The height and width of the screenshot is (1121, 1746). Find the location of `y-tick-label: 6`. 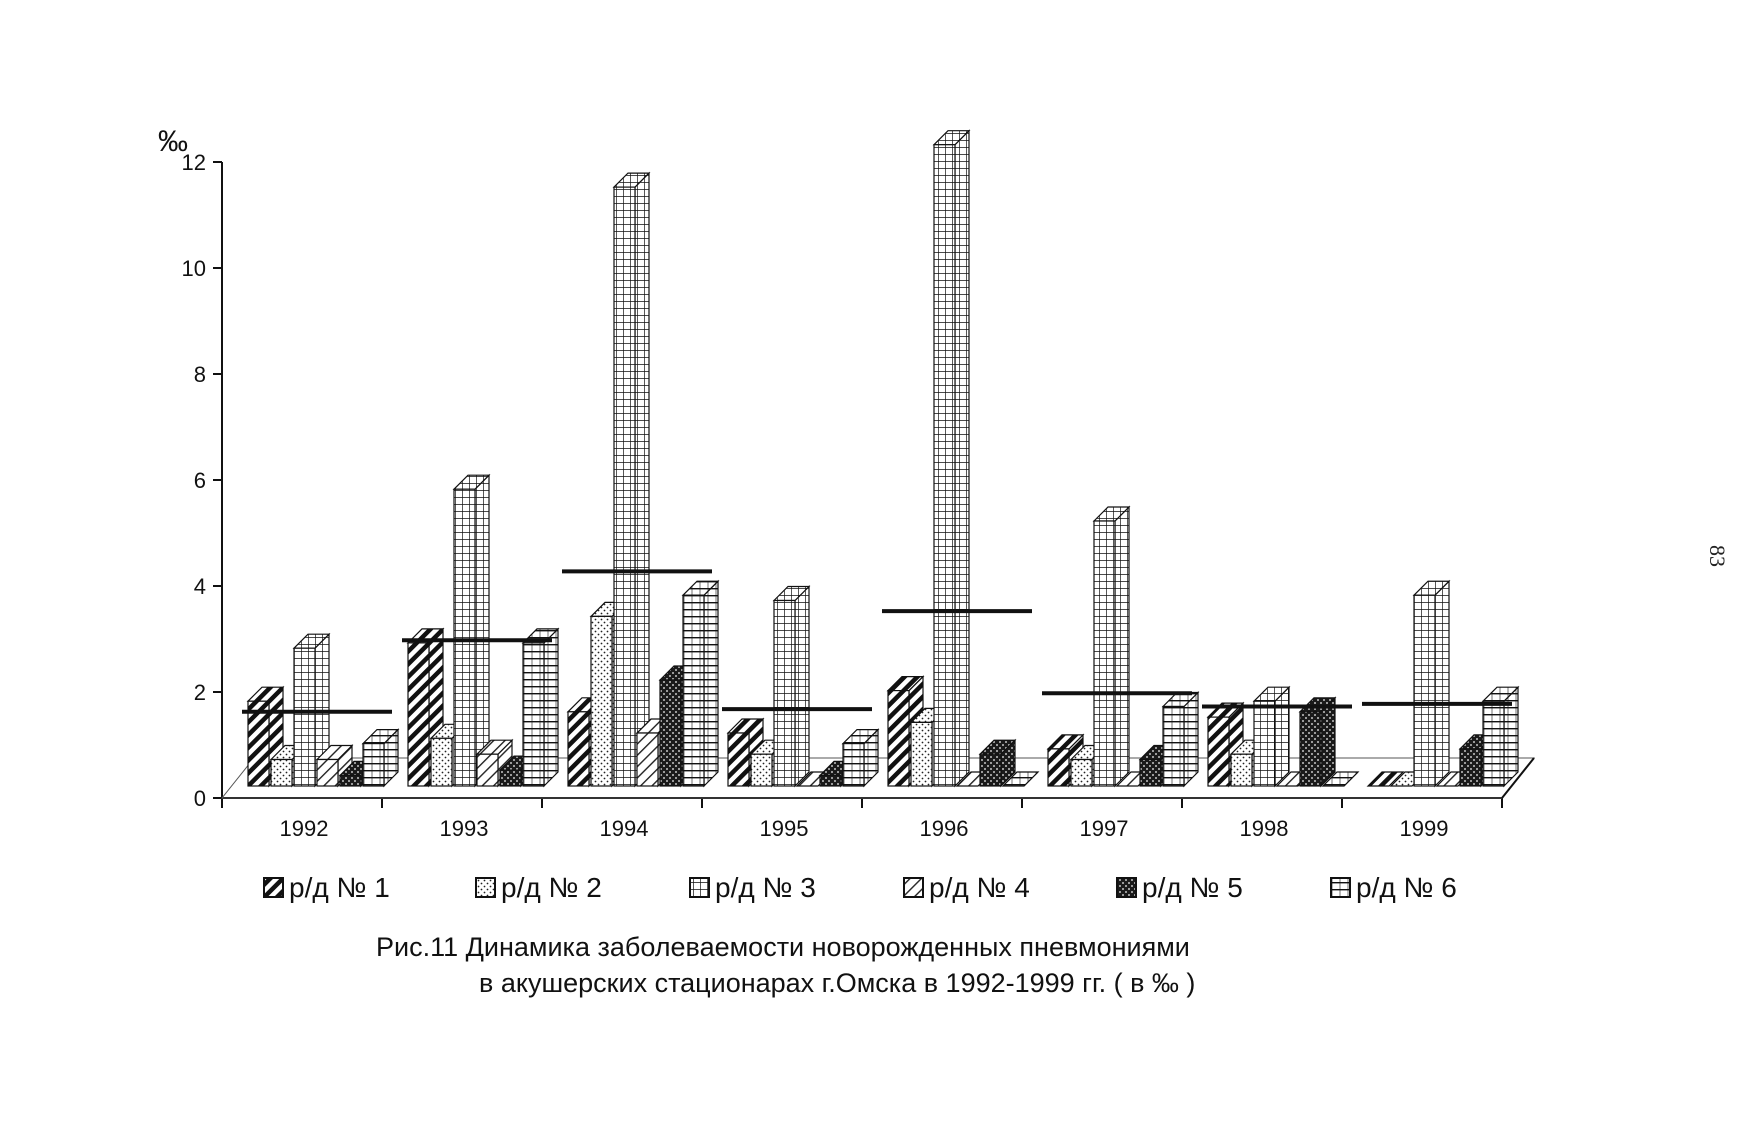

y-tick-label: 6 is located at coordinates (200, 480).